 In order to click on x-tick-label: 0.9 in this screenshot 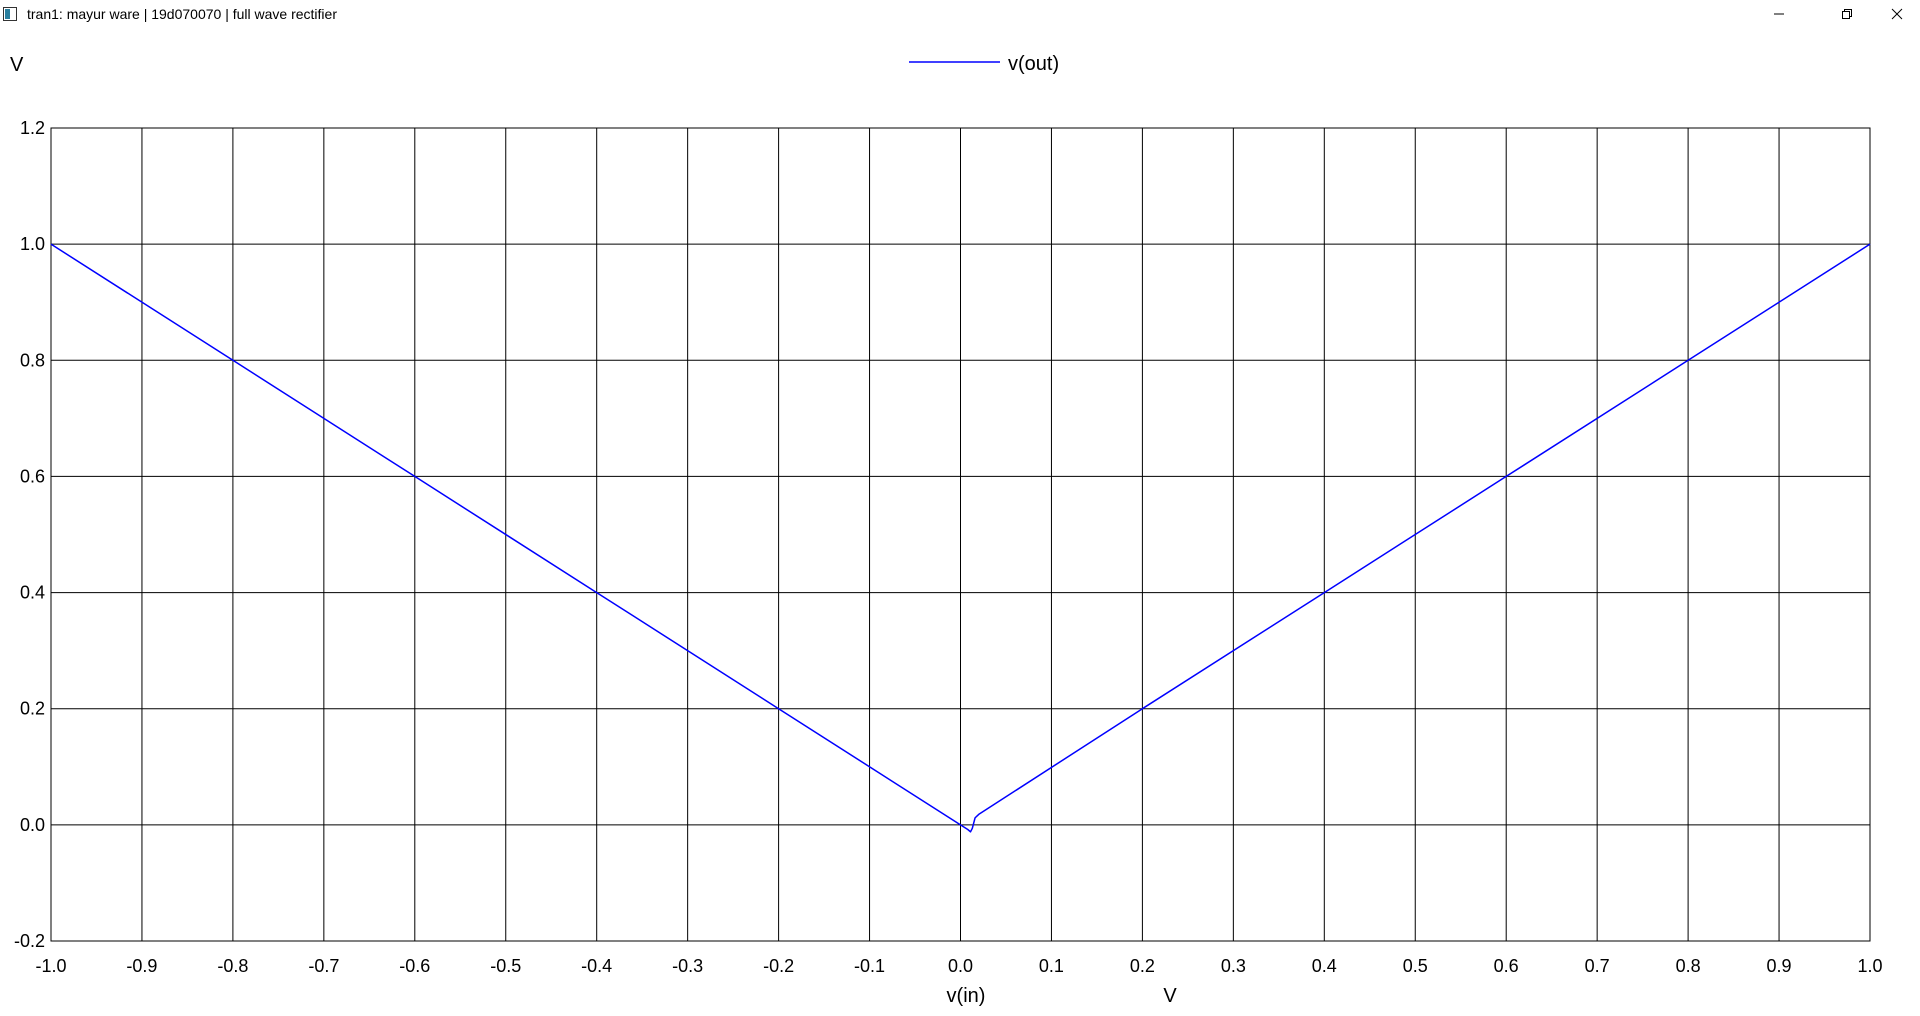, I will do `click(1779, 966)`.